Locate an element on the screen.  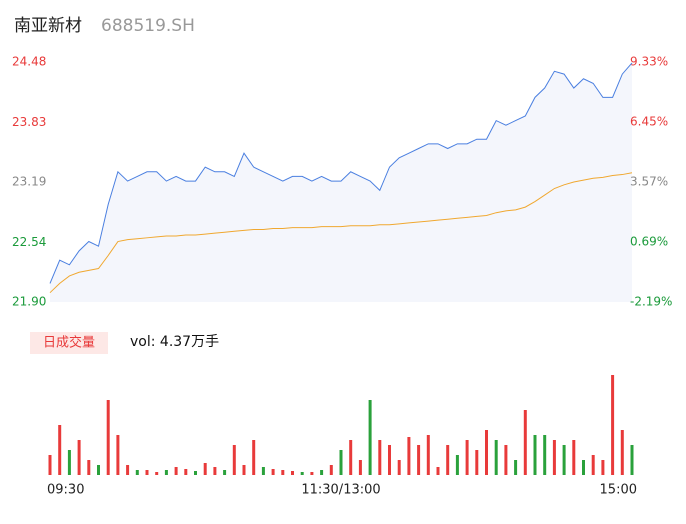
y2-tick-label: 6.45% is located at coordinates (649, 122).